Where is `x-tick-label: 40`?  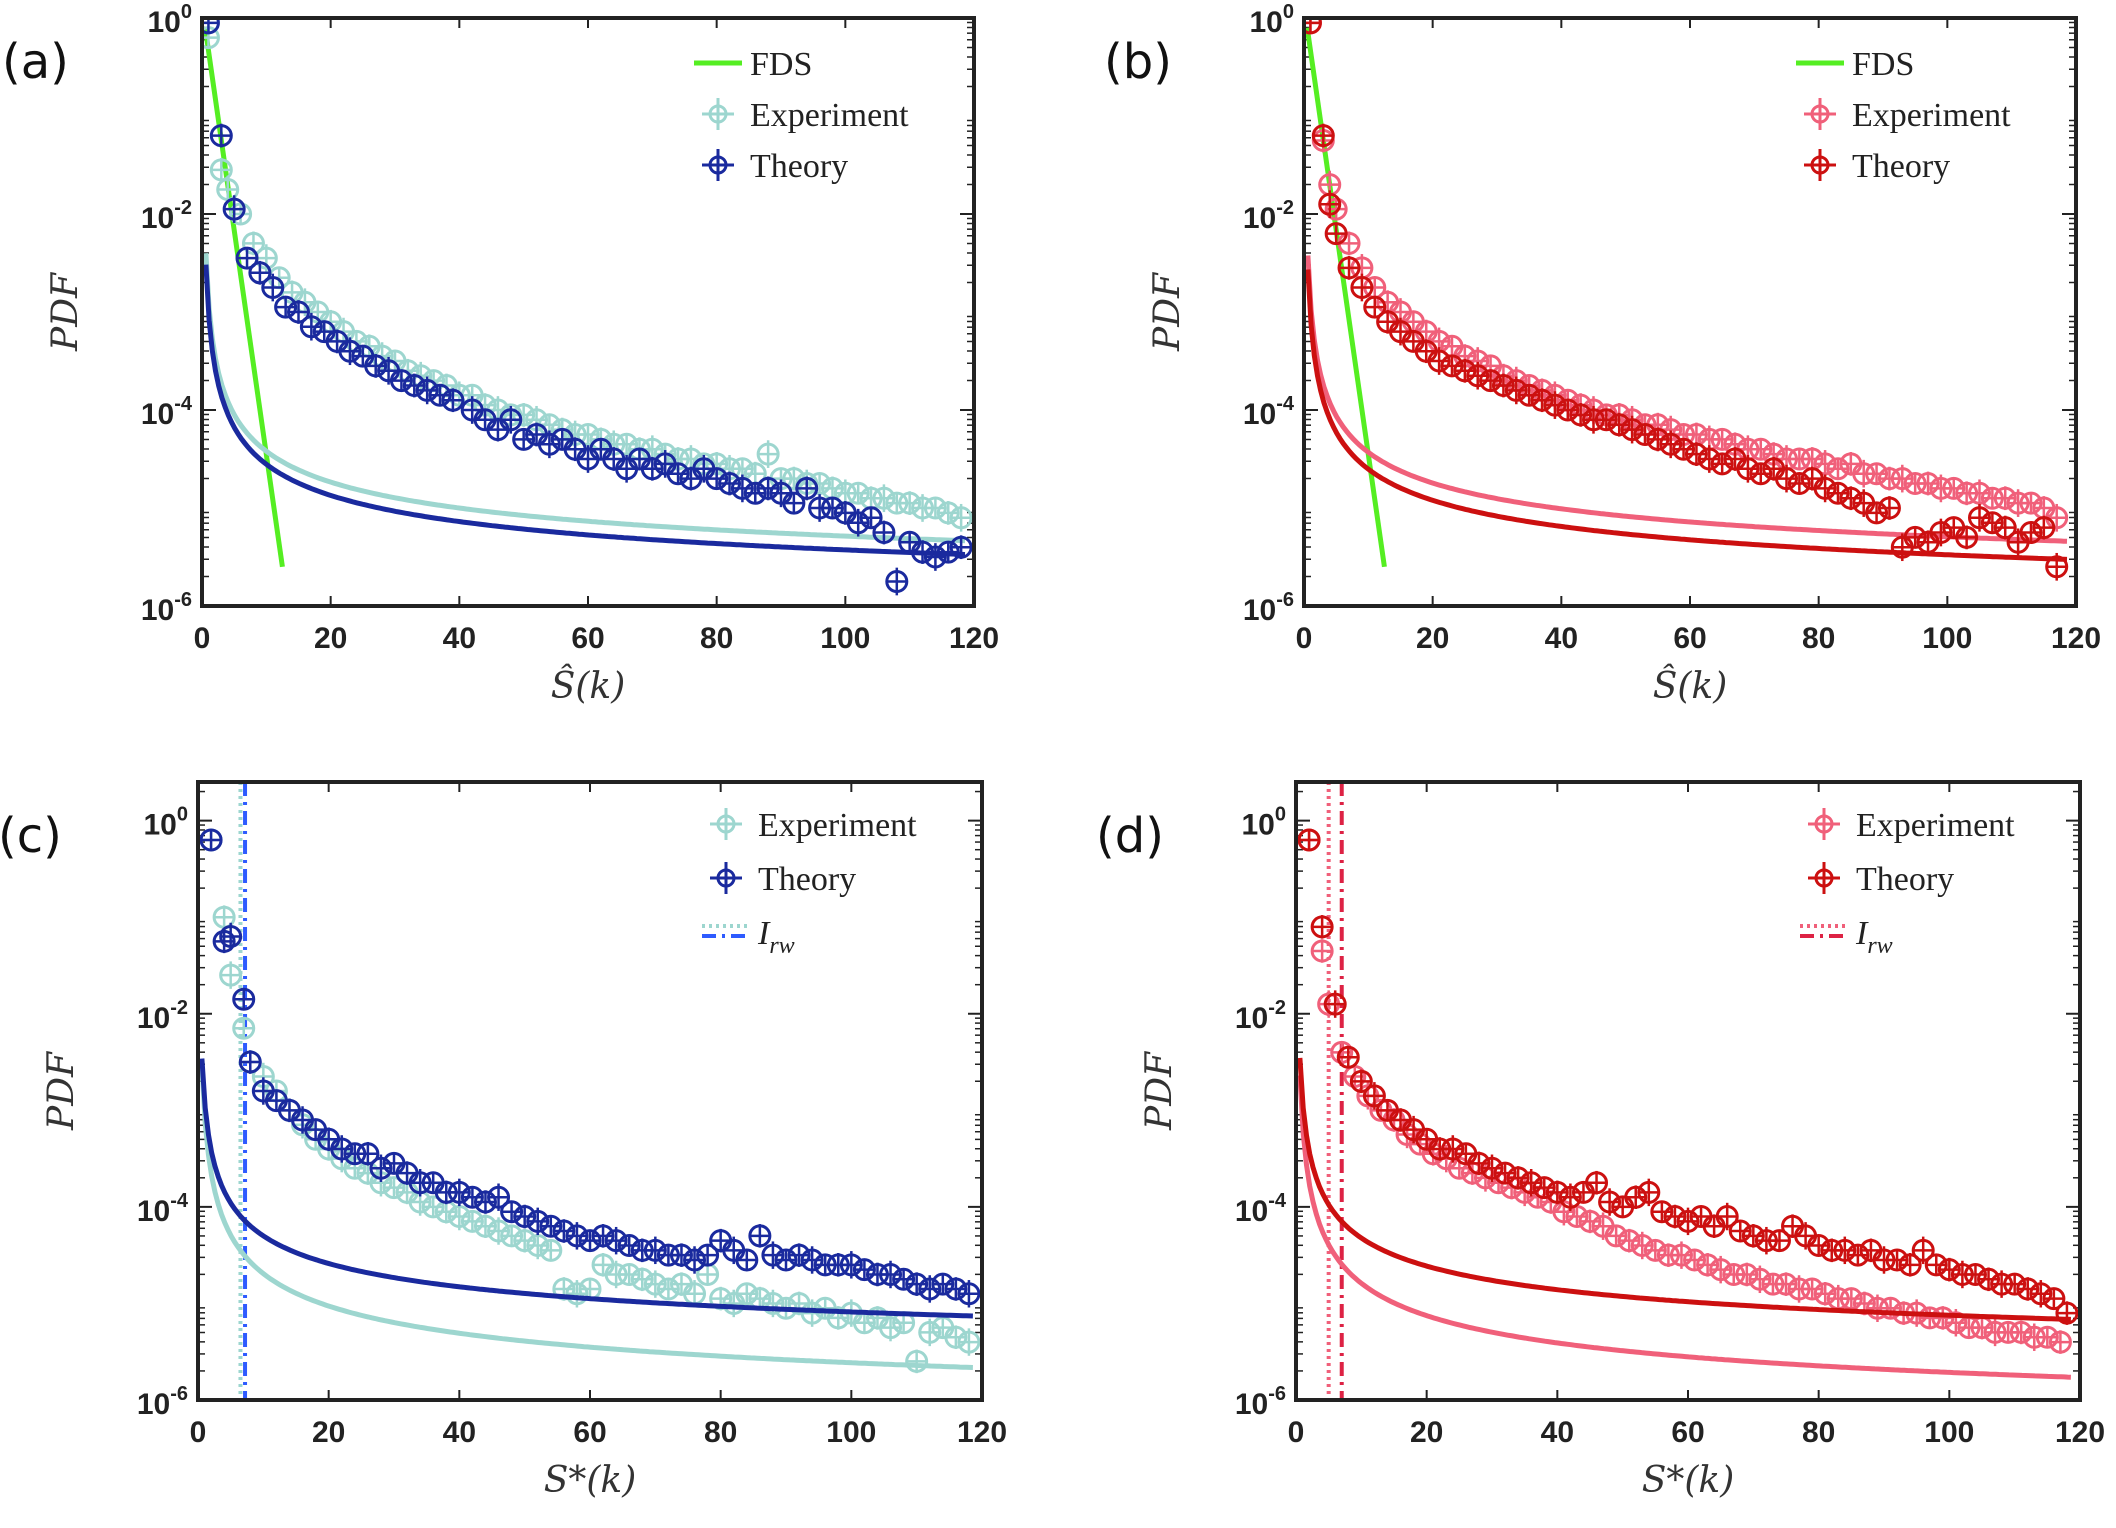
x-tick-label: 40 is located at coordinates (1557, 1432).